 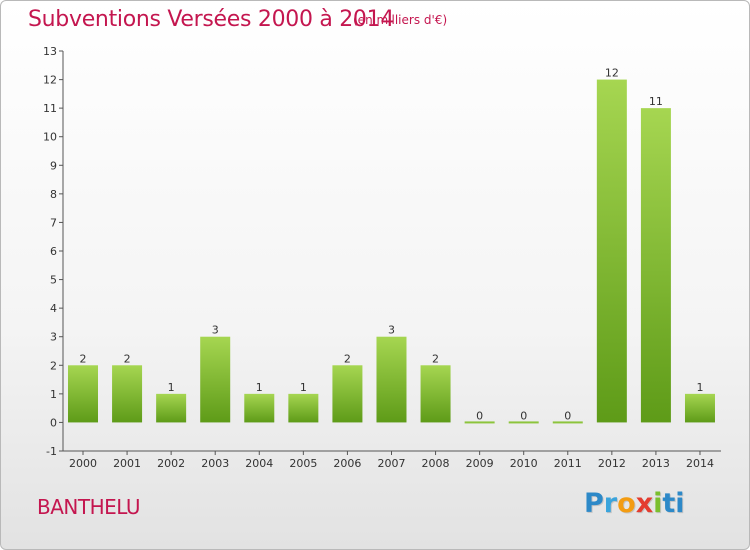 What do you see at coordinates (700, 463) in the screenshot?
I see `x-tick-label: 2014` at bounding box center [700, 463].